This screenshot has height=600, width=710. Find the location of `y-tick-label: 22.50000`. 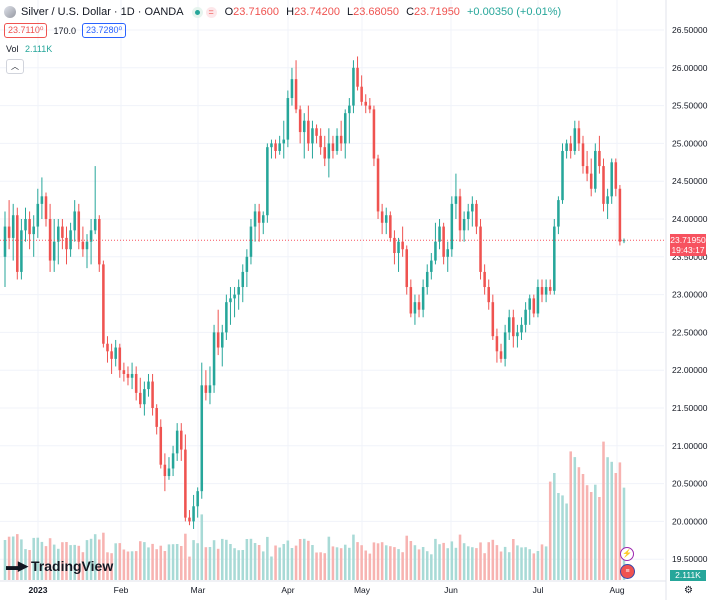

y-tick-label: 22.50000 is located at coordinates (690, 332).